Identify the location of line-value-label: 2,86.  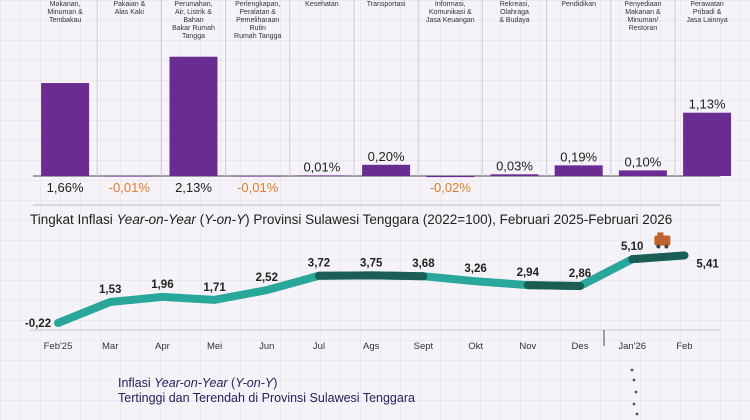
(580, 274).